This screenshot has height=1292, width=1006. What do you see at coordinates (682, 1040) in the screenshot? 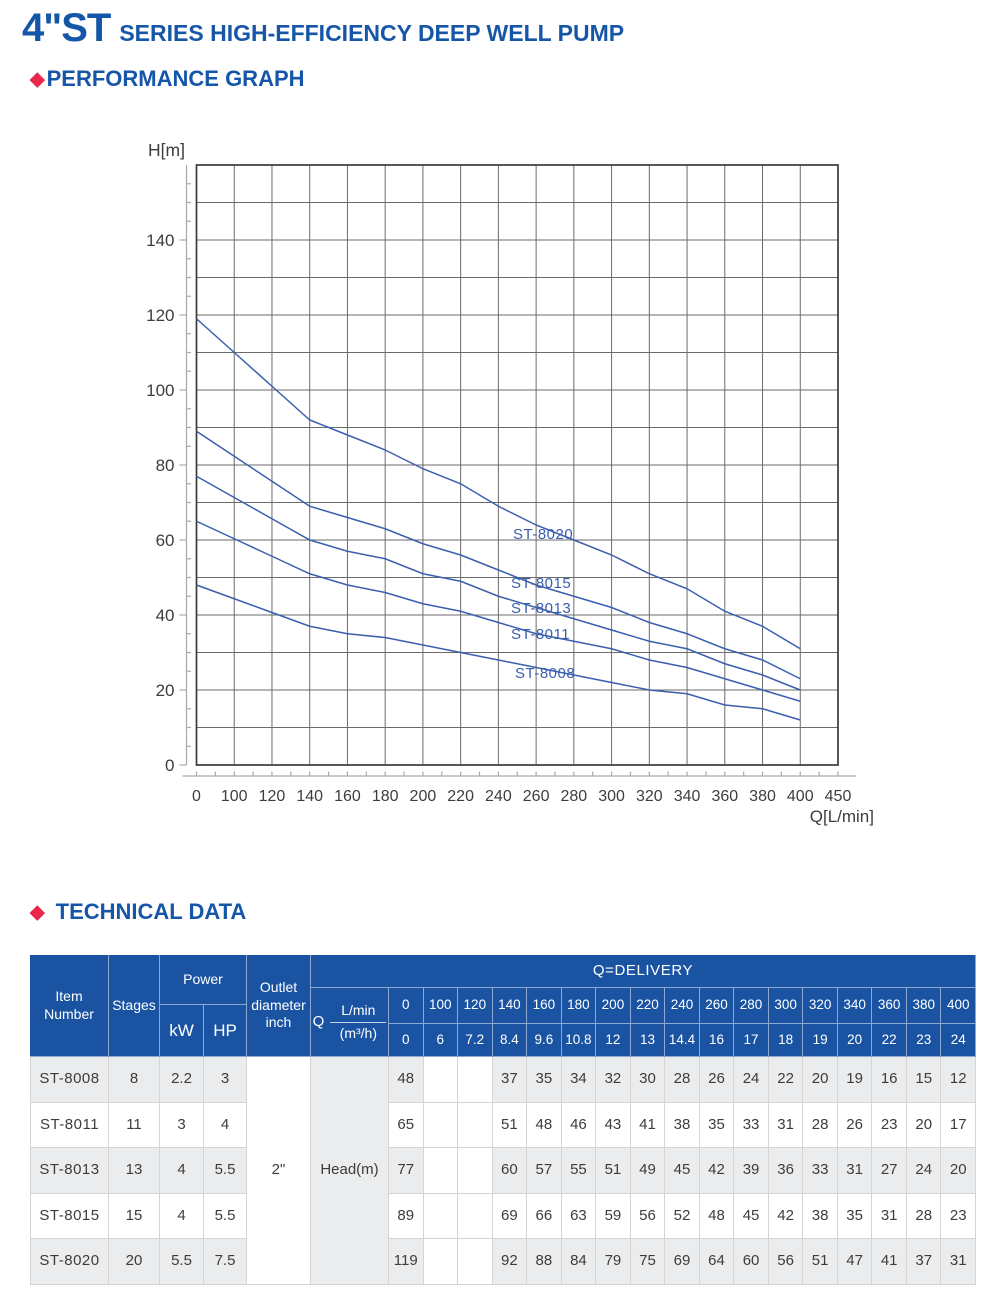
I see `header-flow-m3h: 14.4` at bounding box center [682, 1040].